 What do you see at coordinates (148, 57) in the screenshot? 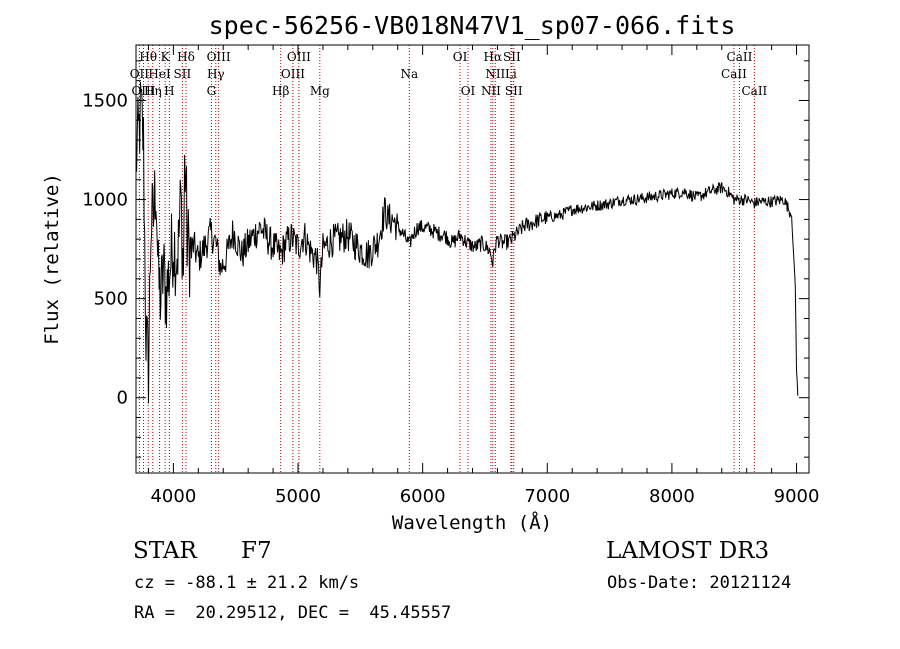
I see `line-label-0: Hθ` at bounding box center [148, 57].